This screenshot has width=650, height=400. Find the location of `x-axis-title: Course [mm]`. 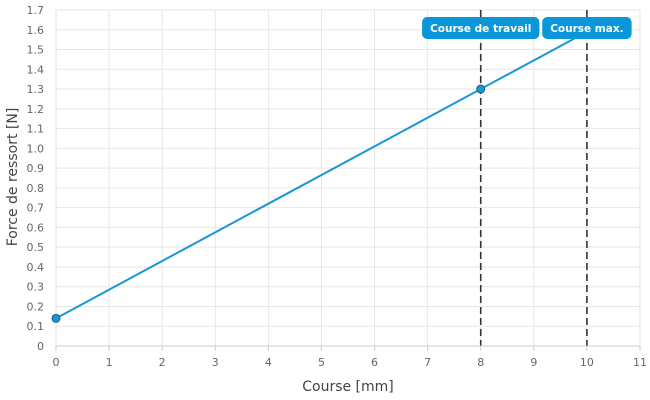

x-axis-title: Course [mm] is located at coordinates (348, 387).